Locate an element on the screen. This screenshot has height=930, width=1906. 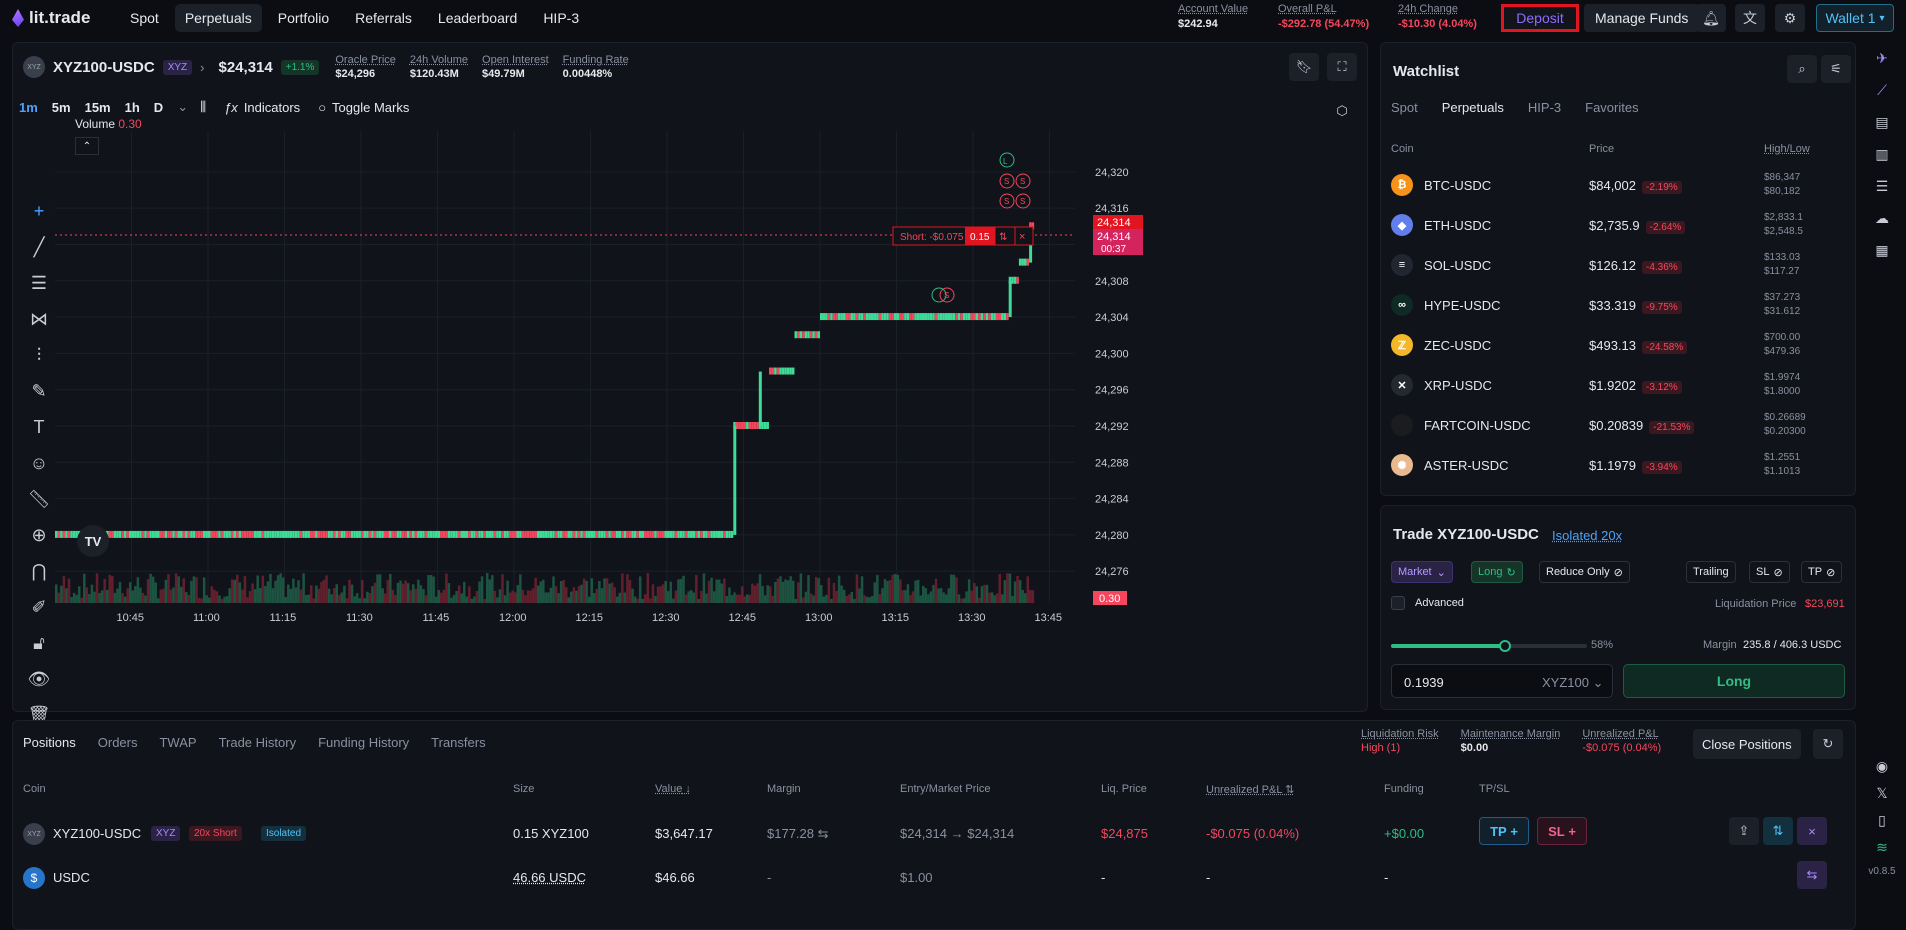
candles-icon: ⫼ is located at coordinates (203, 106).